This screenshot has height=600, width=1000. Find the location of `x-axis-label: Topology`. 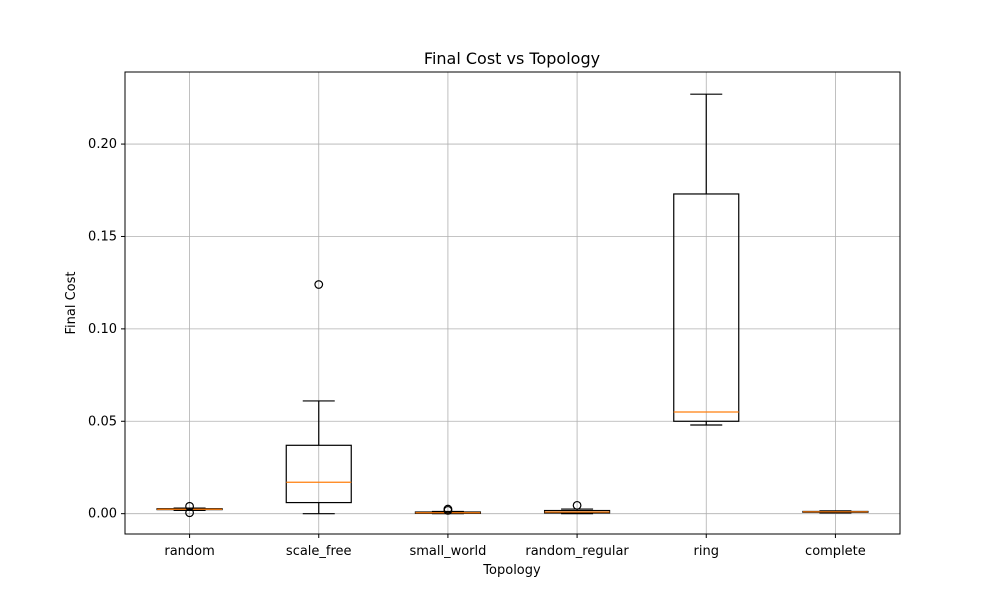

x-axis-label: Topology is located at coordinates (511, 570).